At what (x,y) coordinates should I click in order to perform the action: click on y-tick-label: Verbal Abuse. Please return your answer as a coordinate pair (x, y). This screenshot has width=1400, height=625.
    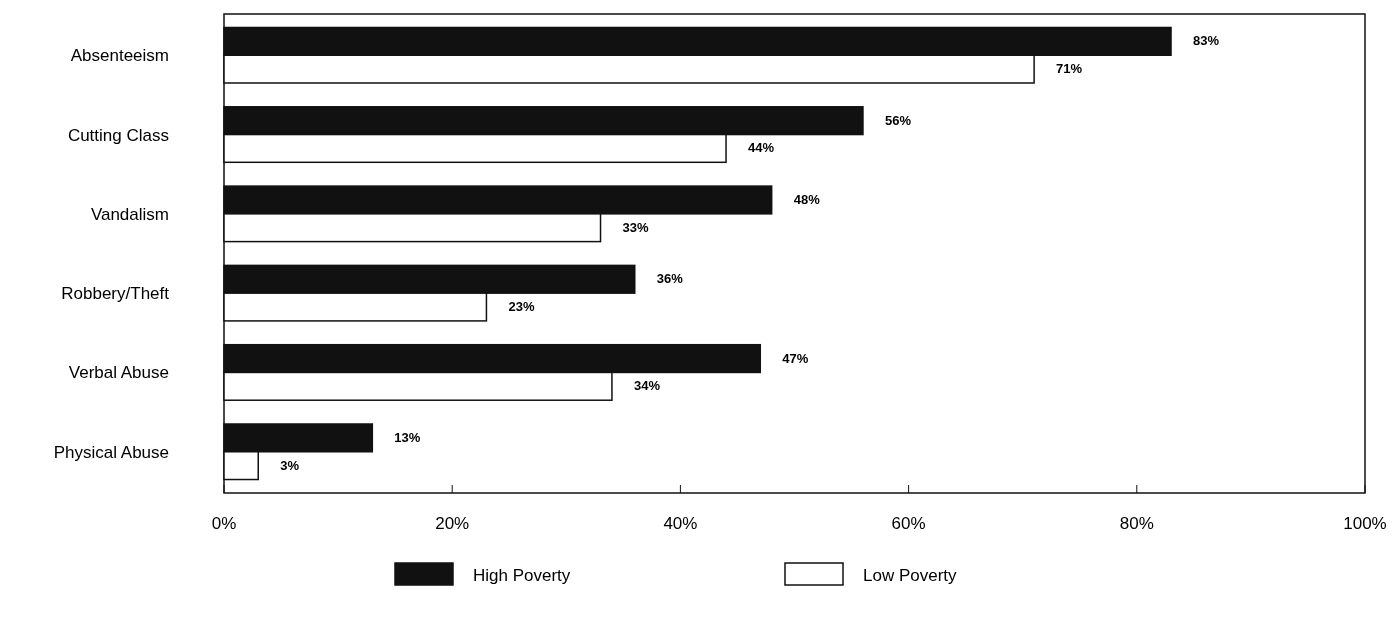
    Looking at the image, I should click on (118, 373).